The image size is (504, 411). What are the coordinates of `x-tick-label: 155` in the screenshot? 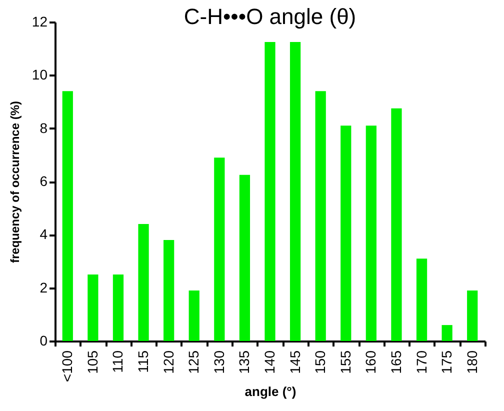 It's located at (345, 362).